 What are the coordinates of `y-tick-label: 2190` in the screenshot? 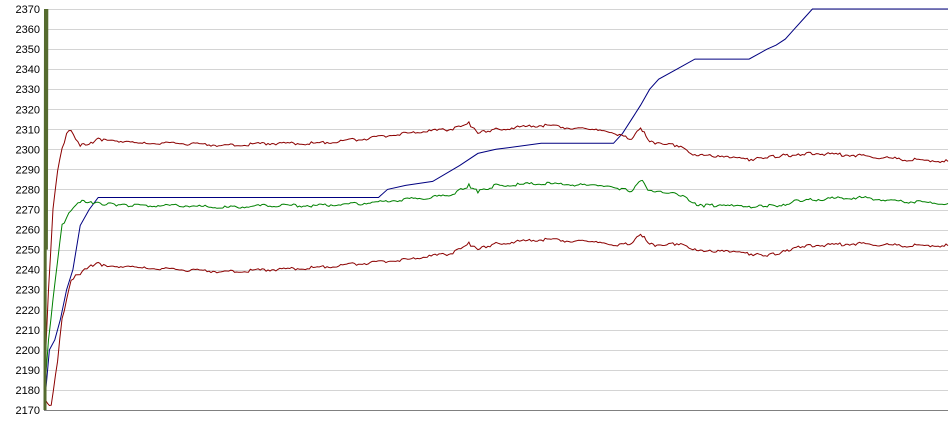 It's located at (28, 371).